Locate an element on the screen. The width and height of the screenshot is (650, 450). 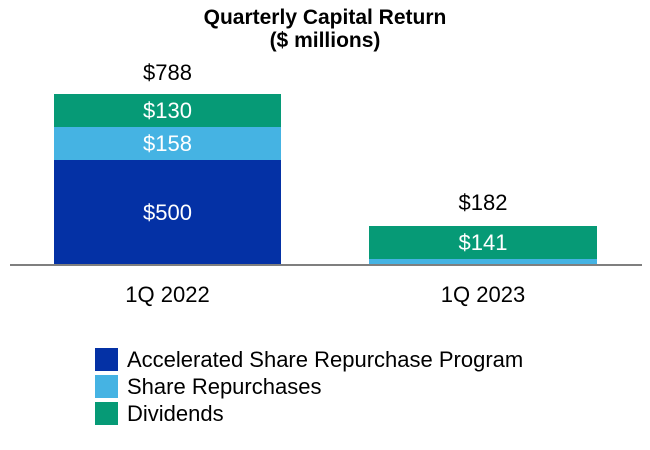
chart-subtitle: ($ millions) is located at coordinates (325, 40).